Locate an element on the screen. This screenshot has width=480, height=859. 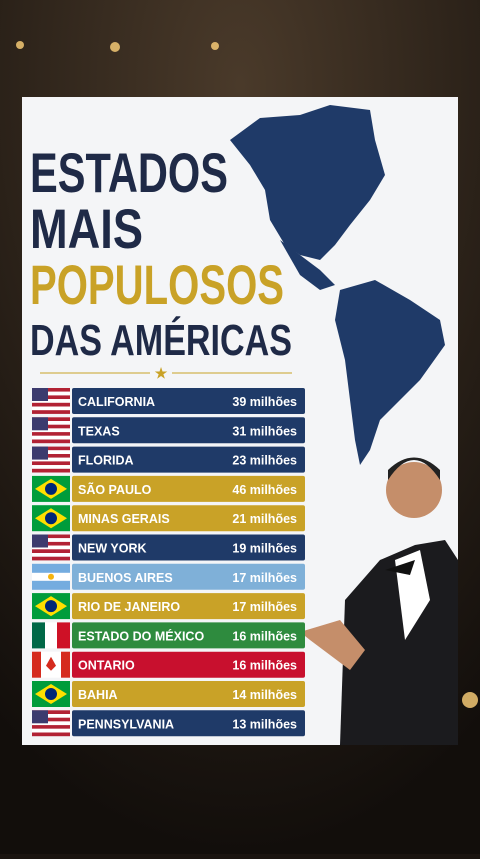
state-name: ONTARIO is located at coordinates (106, 666).